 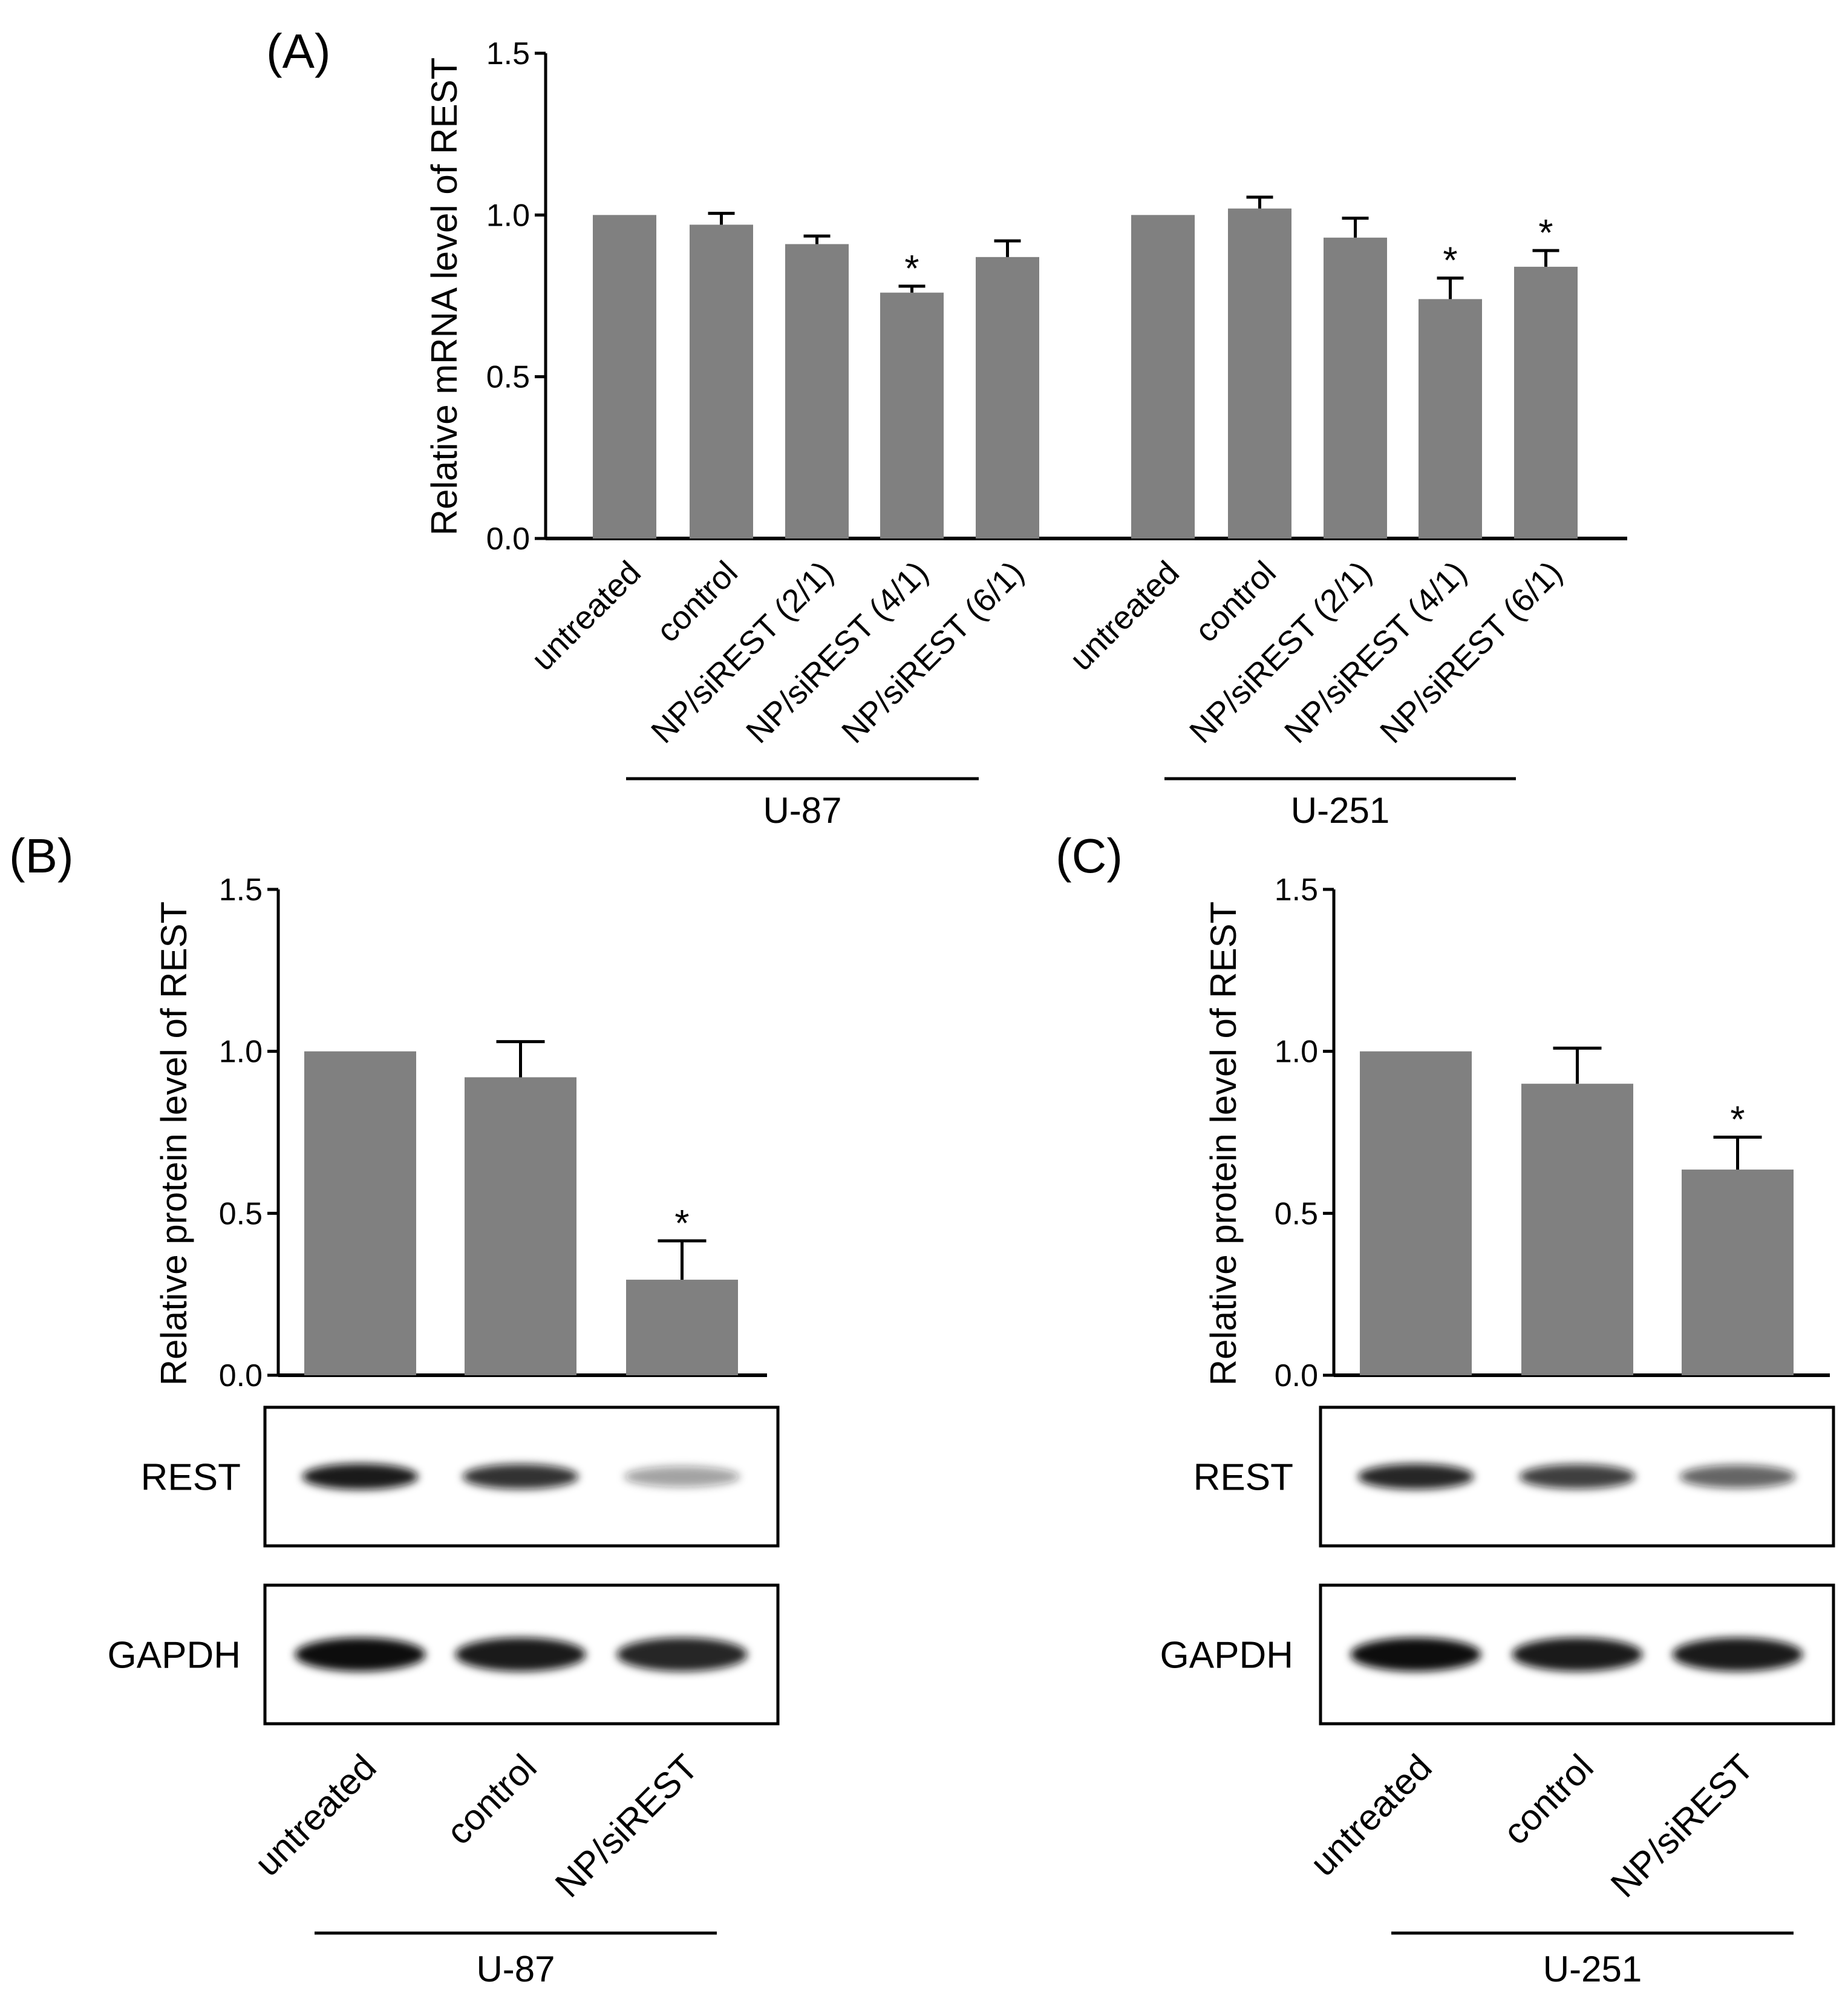 I want to click on panel-b-y-axis-title: Relative protein level of REST, so click(x=174, y=1144).